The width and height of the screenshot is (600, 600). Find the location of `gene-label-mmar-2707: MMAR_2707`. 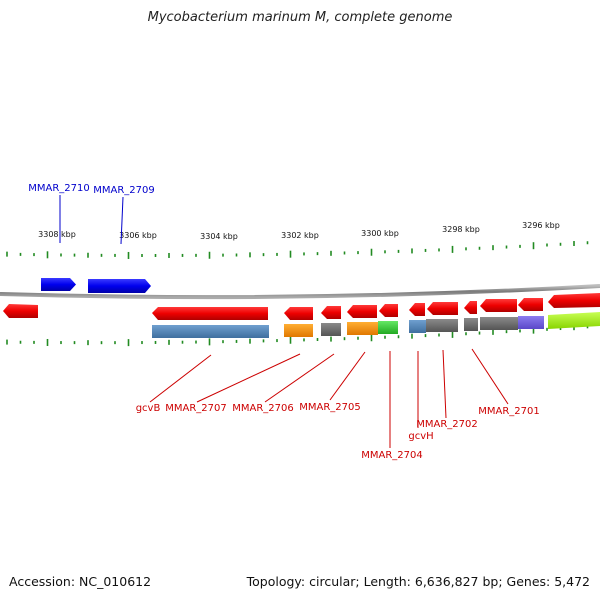

gene-label-mmar-2707: MMAR_2707 is located at coordinates (196, 408).